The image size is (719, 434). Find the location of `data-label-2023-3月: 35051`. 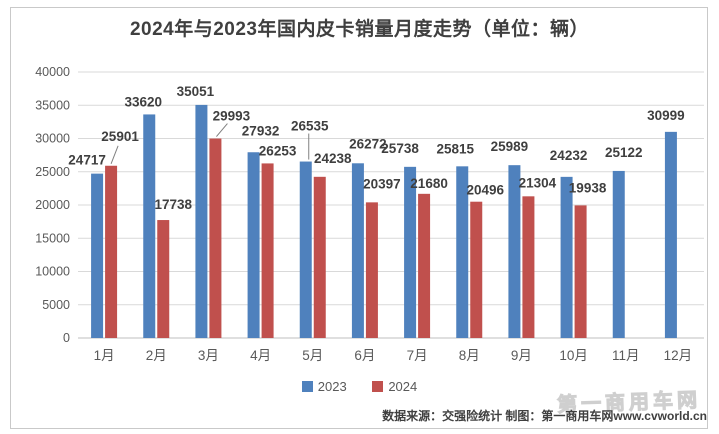

data-label-2023-3月: 35051 is located at coordinates (196, 91).